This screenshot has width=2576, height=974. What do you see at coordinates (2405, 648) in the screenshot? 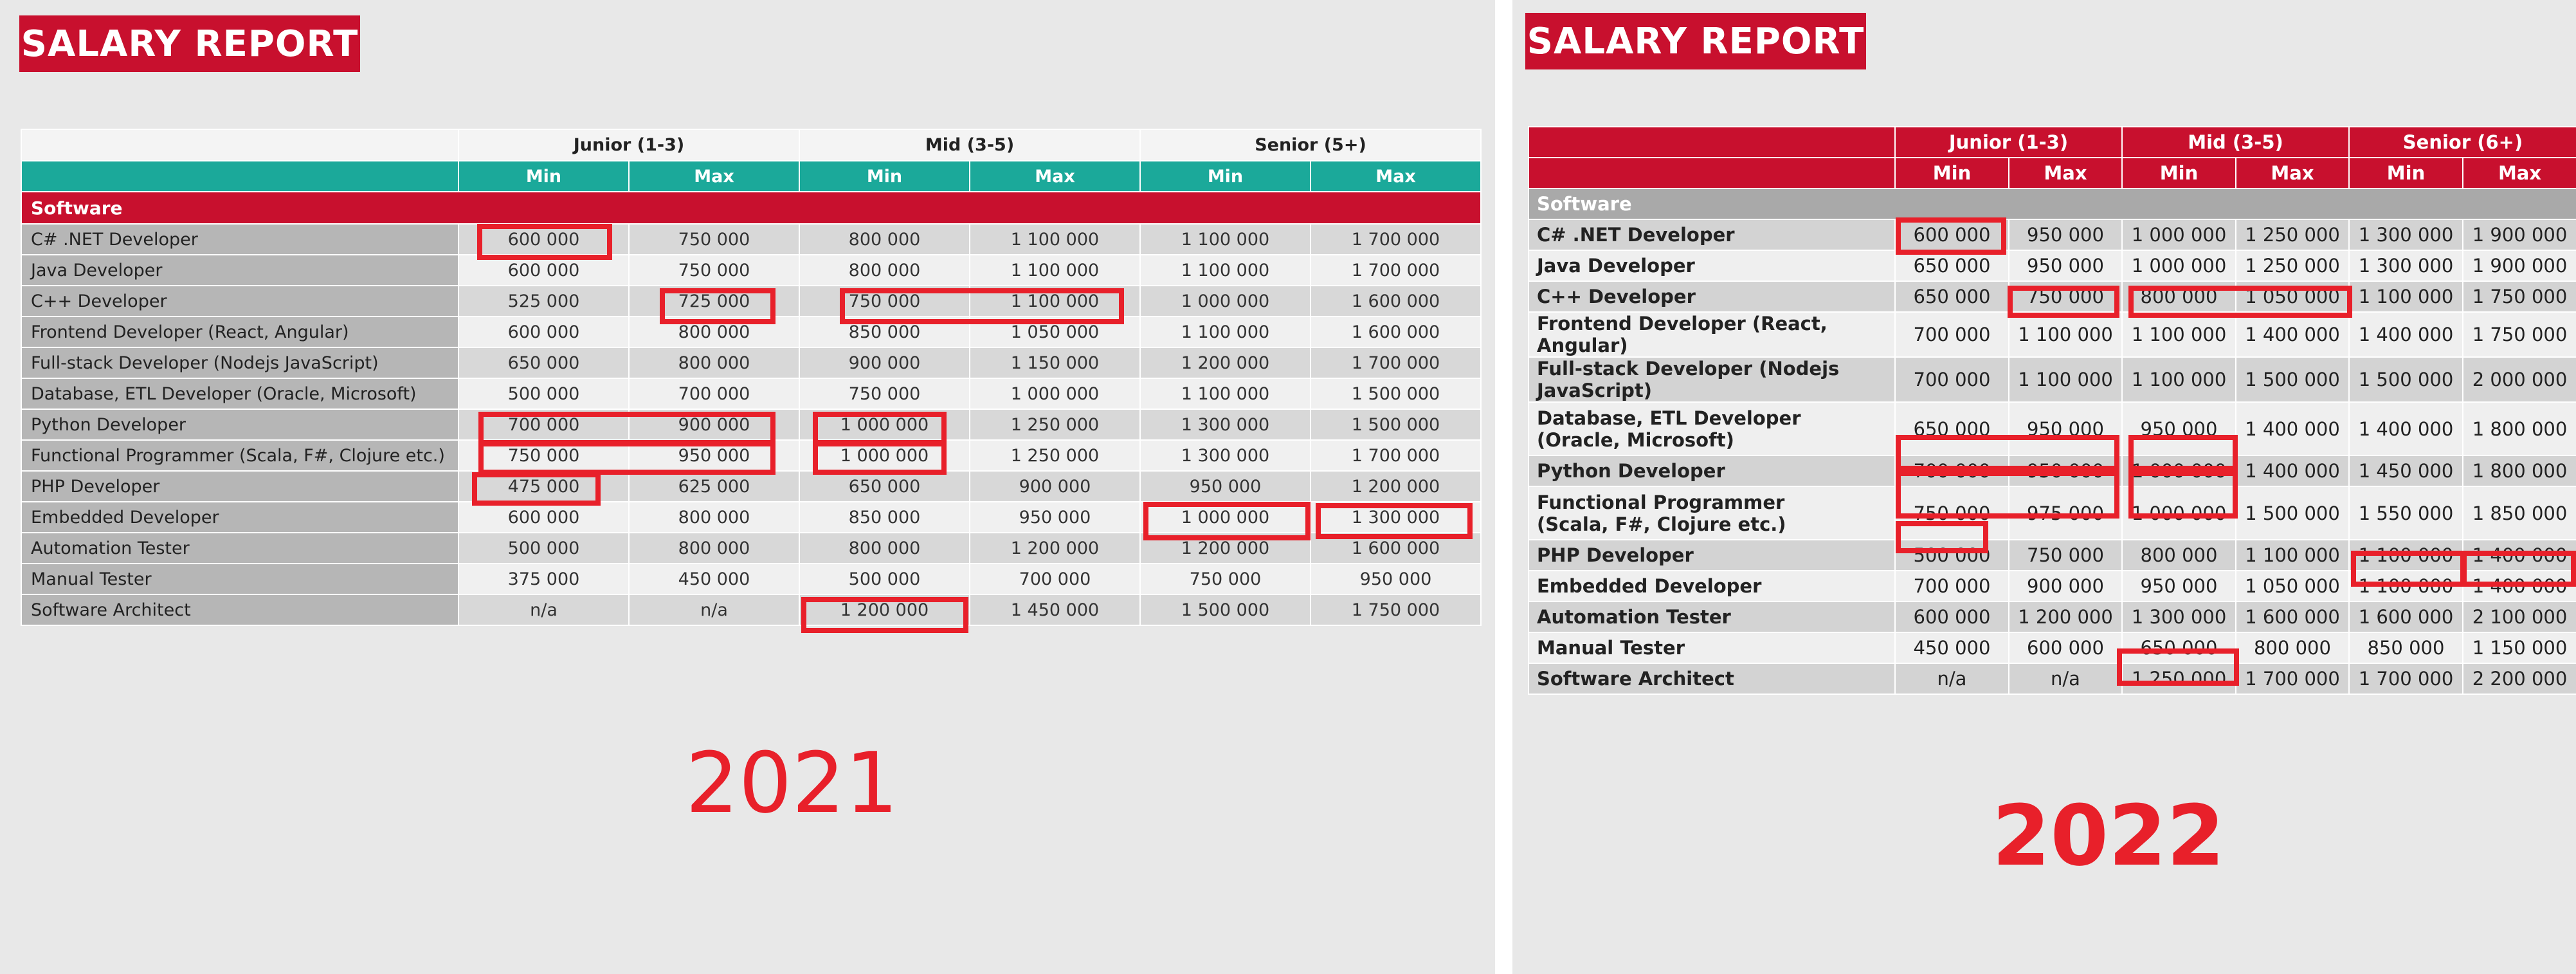
I see `salary-cell: 850 000` at bounding box center [2405, 648].